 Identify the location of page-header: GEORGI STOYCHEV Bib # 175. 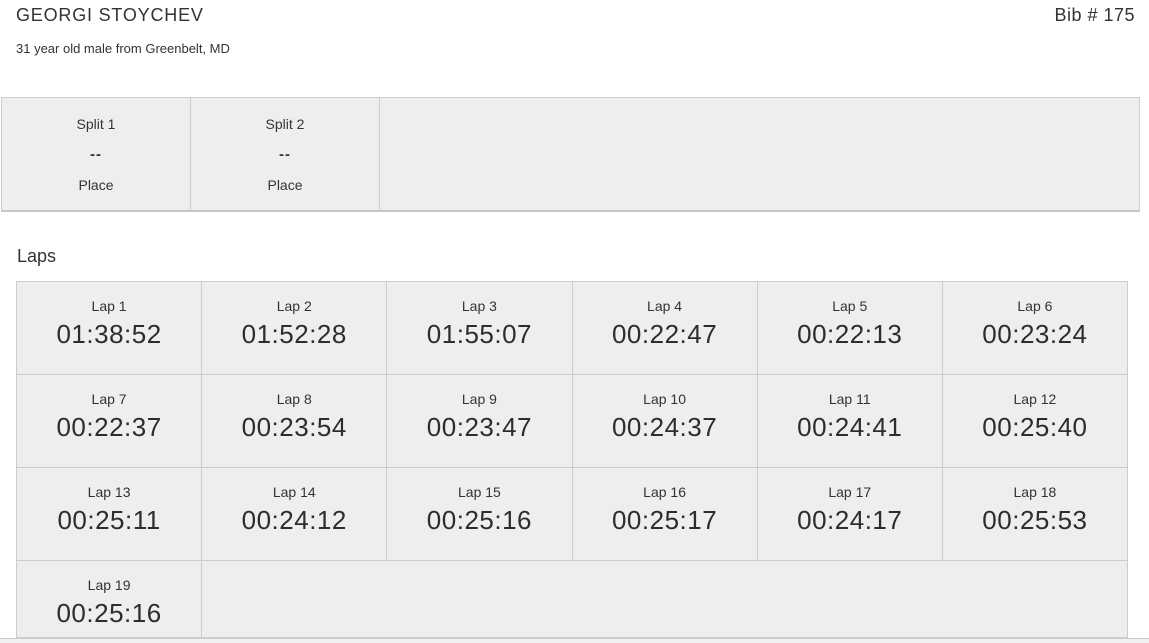
(574, 13).